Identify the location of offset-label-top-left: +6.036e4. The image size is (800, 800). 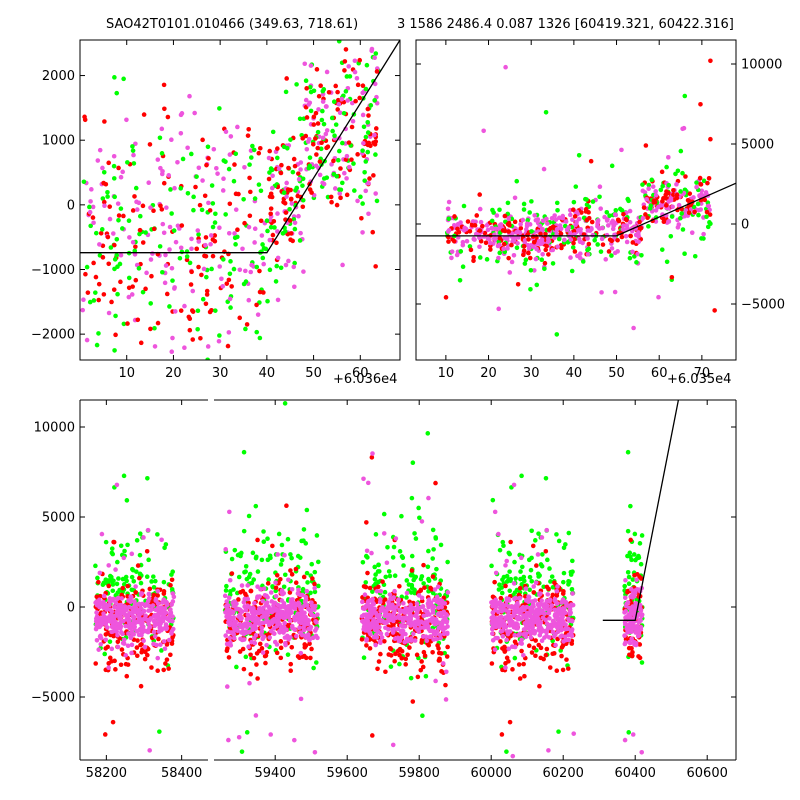
(365, 379).